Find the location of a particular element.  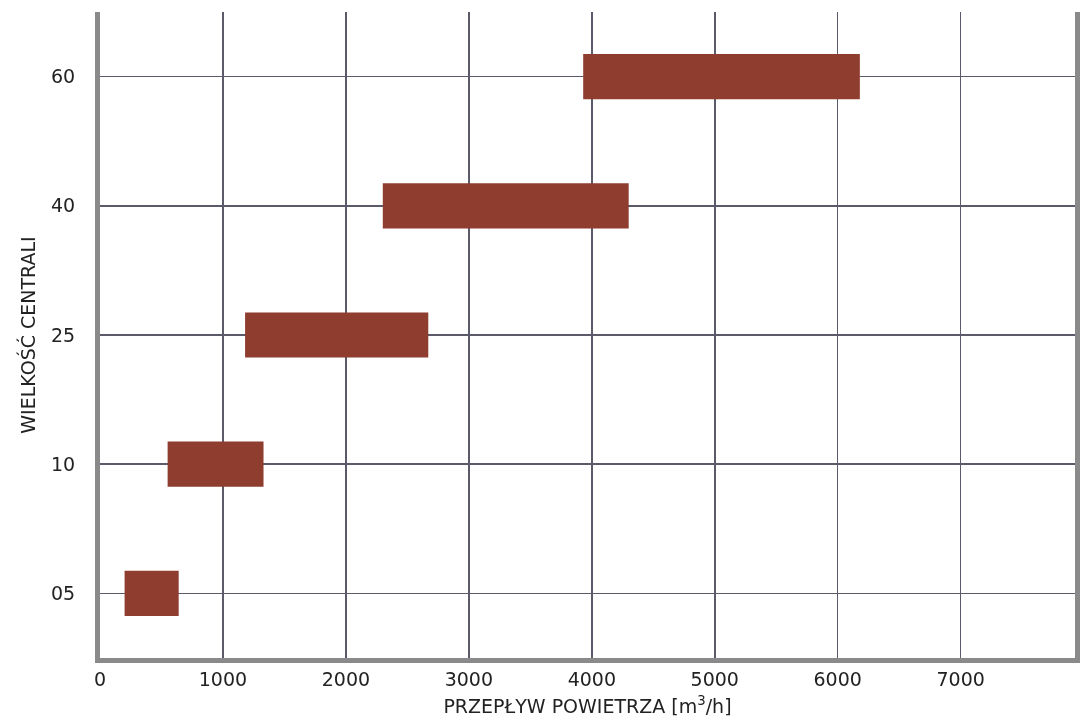

x-tick-label: 4000 is located at coordinates (591, 678).